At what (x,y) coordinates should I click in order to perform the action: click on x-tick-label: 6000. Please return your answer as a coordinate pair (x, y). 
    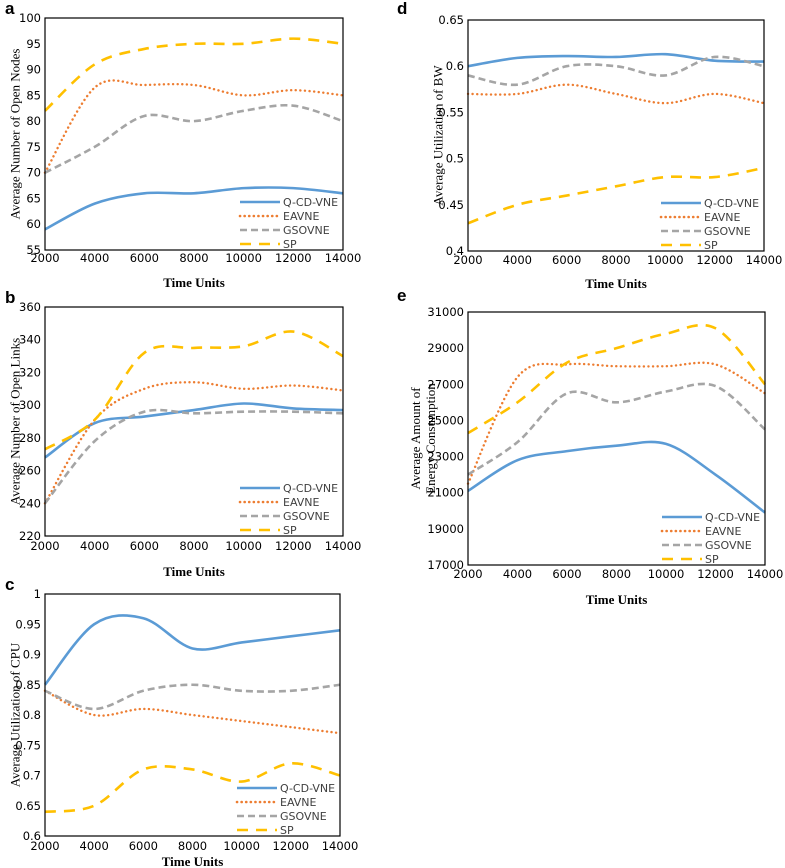
    Looking at the image, I should click on (144, 546).